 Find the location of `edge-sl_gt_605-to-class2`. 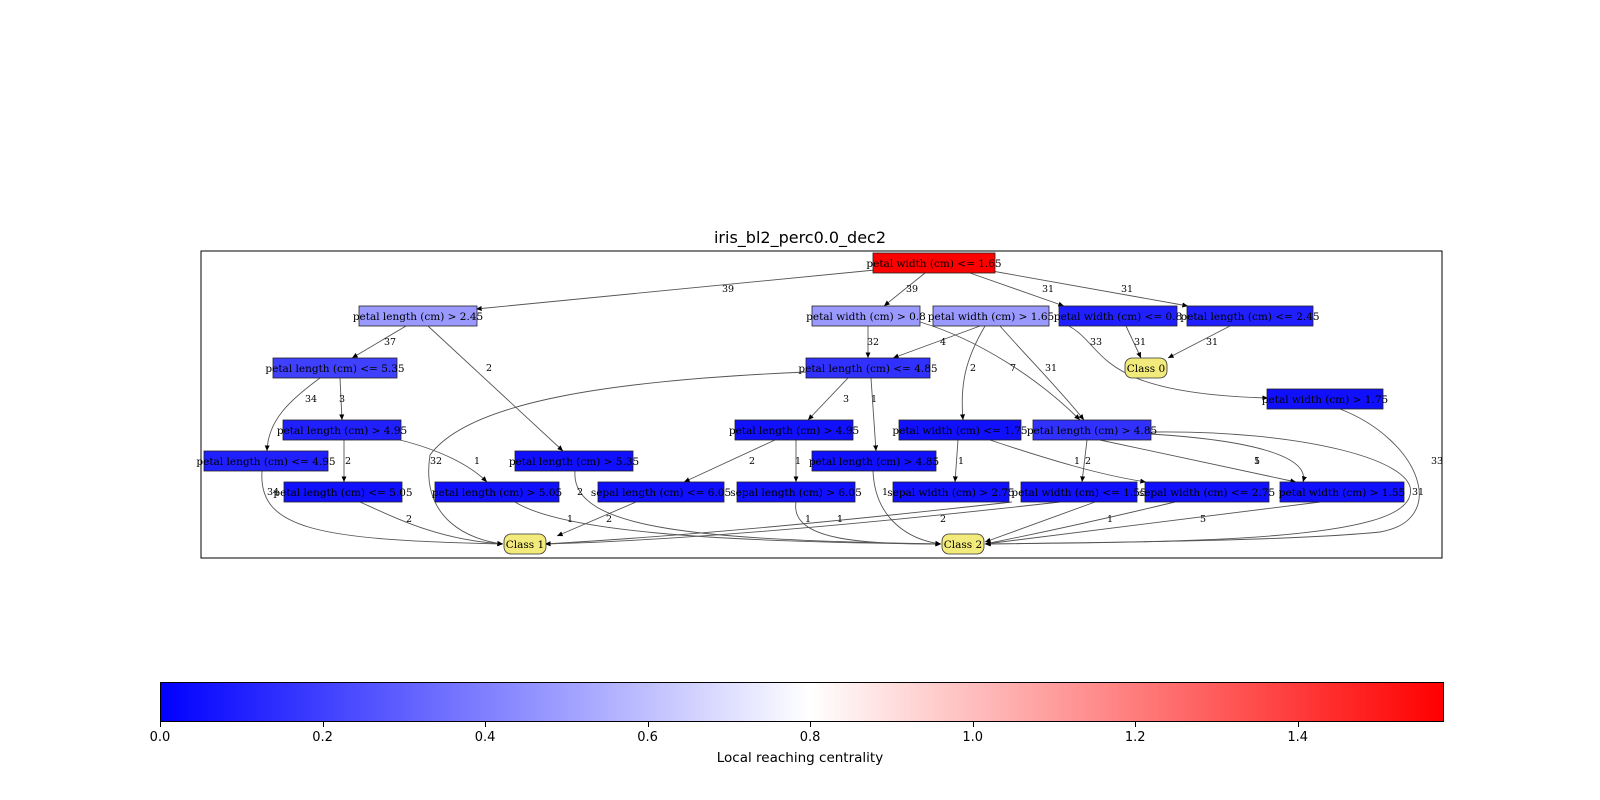

edge-sl_gt_605-to-class2 is located at coordinates (868, 524).